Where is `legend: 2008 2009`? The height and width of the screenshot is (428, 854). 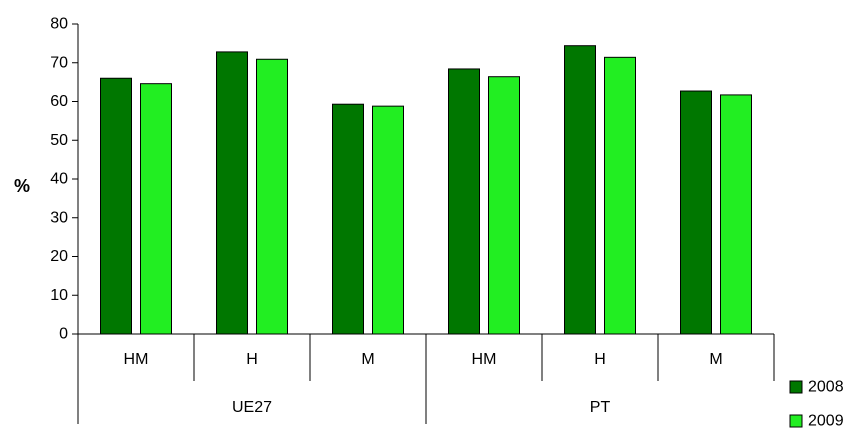
legend: 2008 2009 is located at coordinates (816, 403).